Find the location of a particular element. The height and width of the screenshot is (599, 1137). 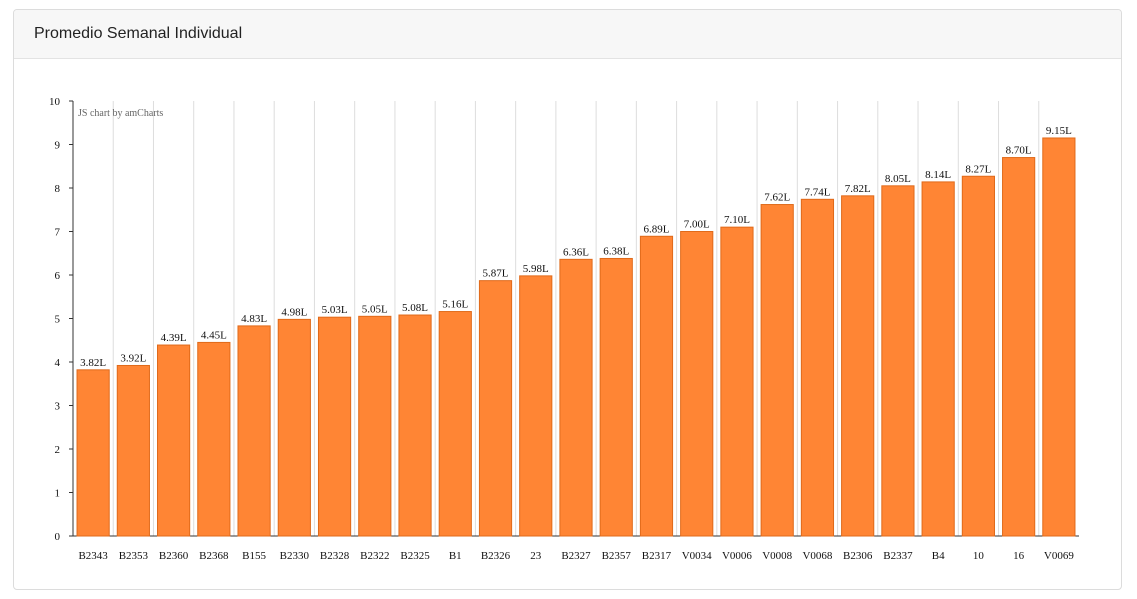

y-tick-label: 5 is located at coordinates (58, 320).